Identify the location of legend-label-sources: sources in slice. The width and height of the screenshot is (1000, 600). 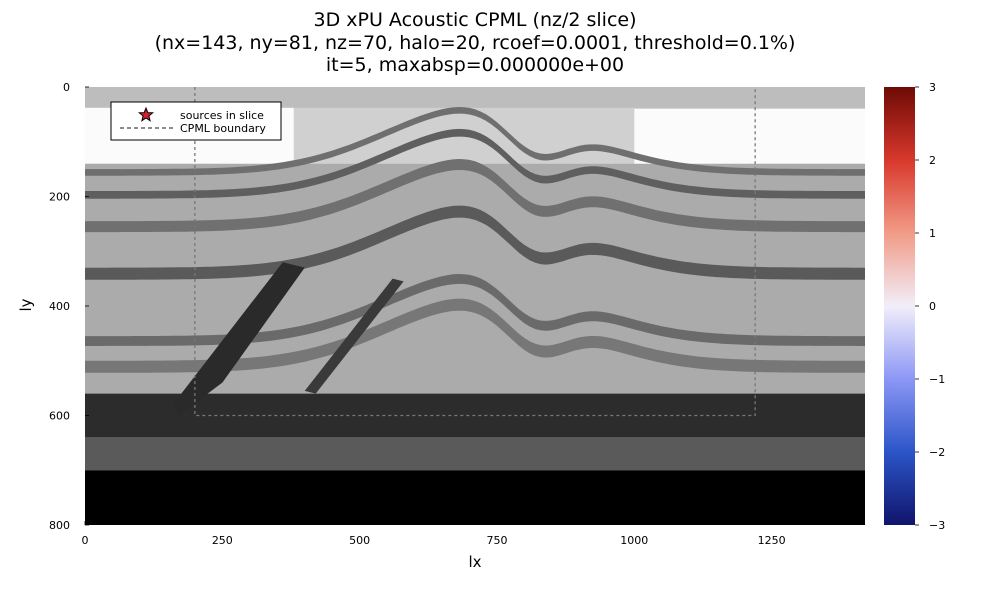
(222, 115).